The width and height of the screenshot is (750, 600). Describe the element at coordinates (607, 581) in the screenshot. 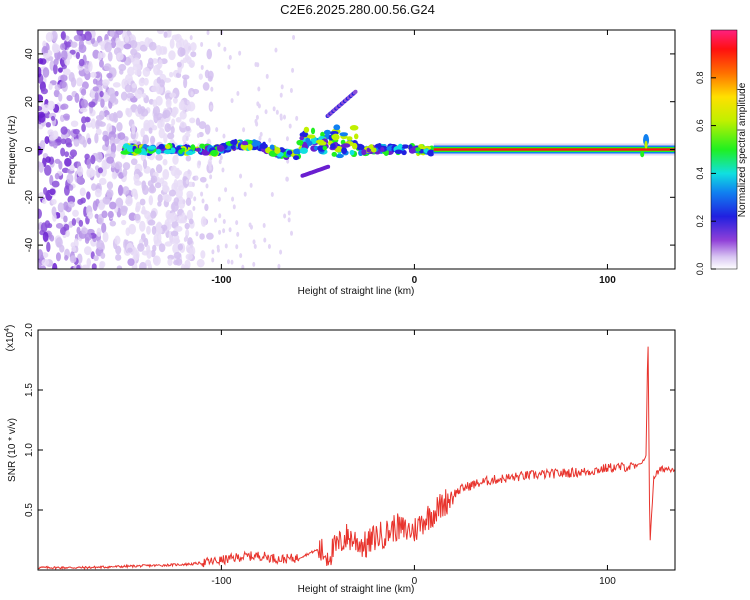

I see `snr-x-tick-label: 100` at that location.